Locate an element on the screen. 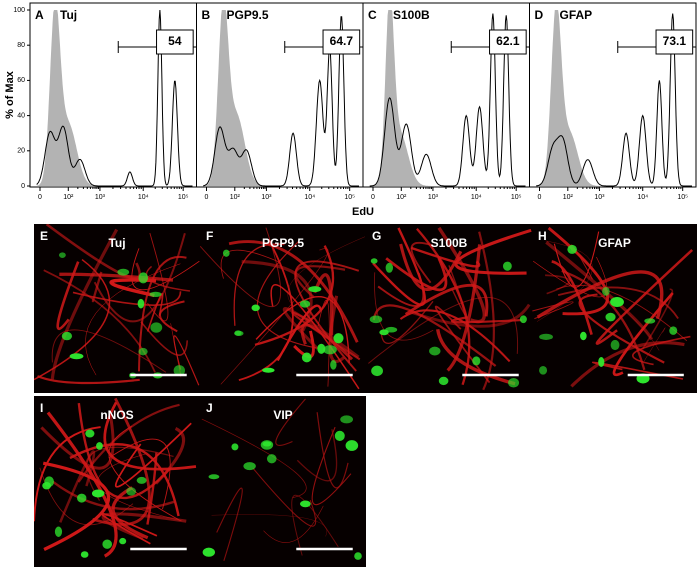  image-letter: E is located at coordinates (44, 236).